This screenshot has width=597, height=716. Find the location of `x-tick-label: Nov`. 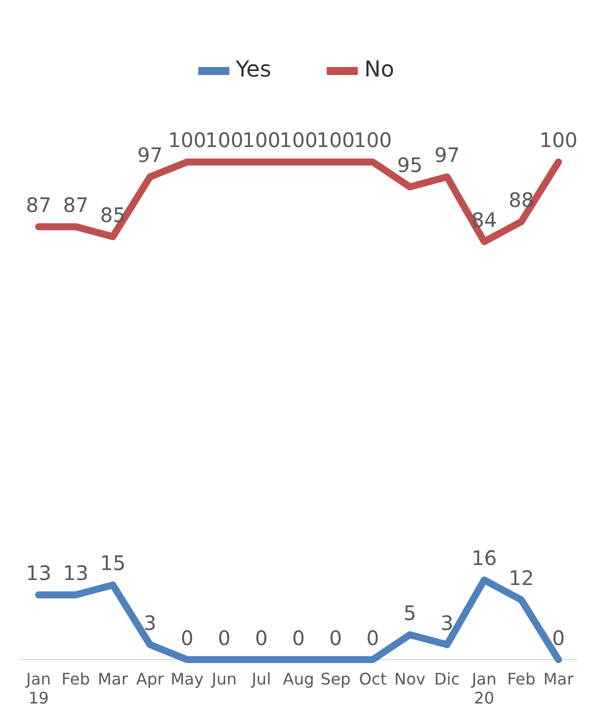

x-tick-label: Nov is located at coordinates (410, 678).